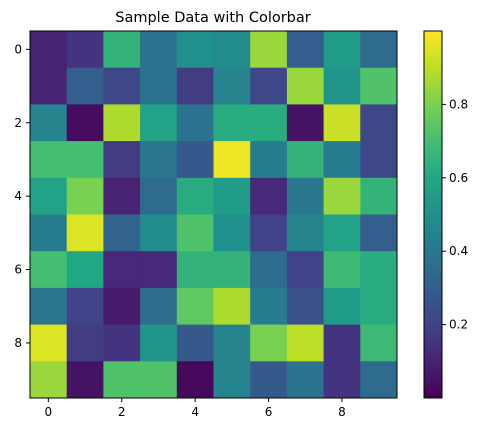 The height and width of the screenshot is (433, 483). I want to click on y-tick-label: 8, so click(18, 343).